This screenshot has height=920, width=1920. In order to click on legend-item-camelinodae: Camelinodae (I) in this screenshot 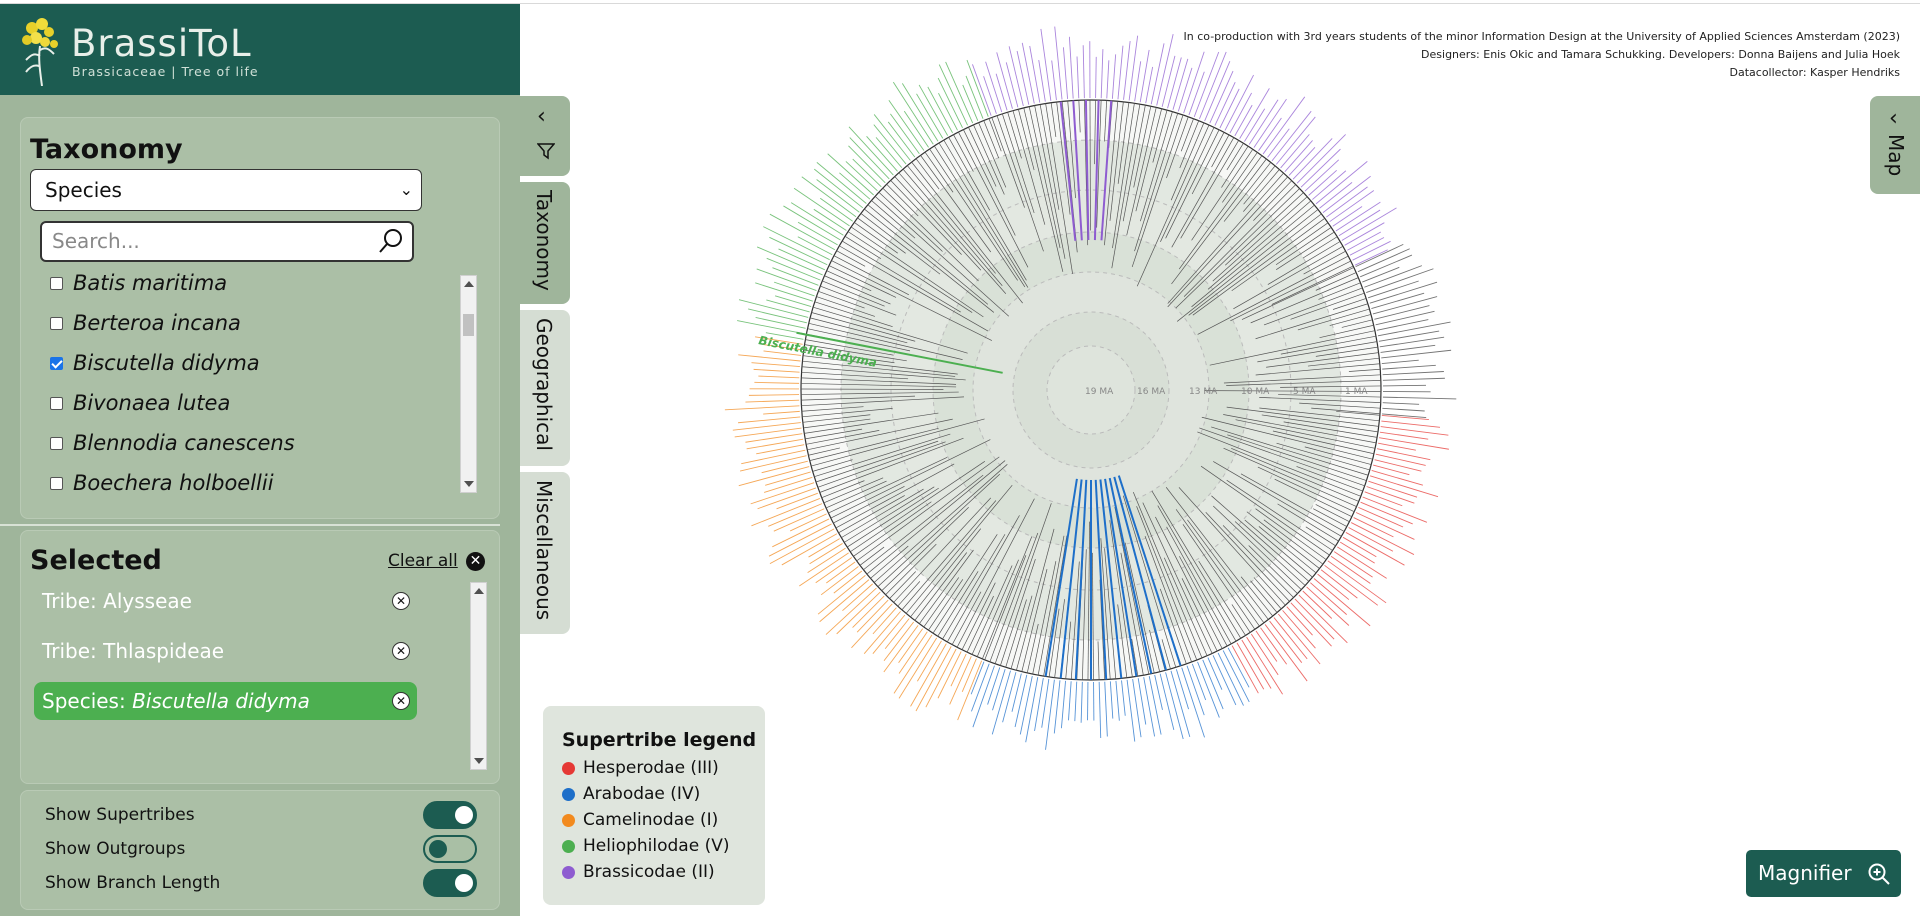, I will do `click(640, 820)`.